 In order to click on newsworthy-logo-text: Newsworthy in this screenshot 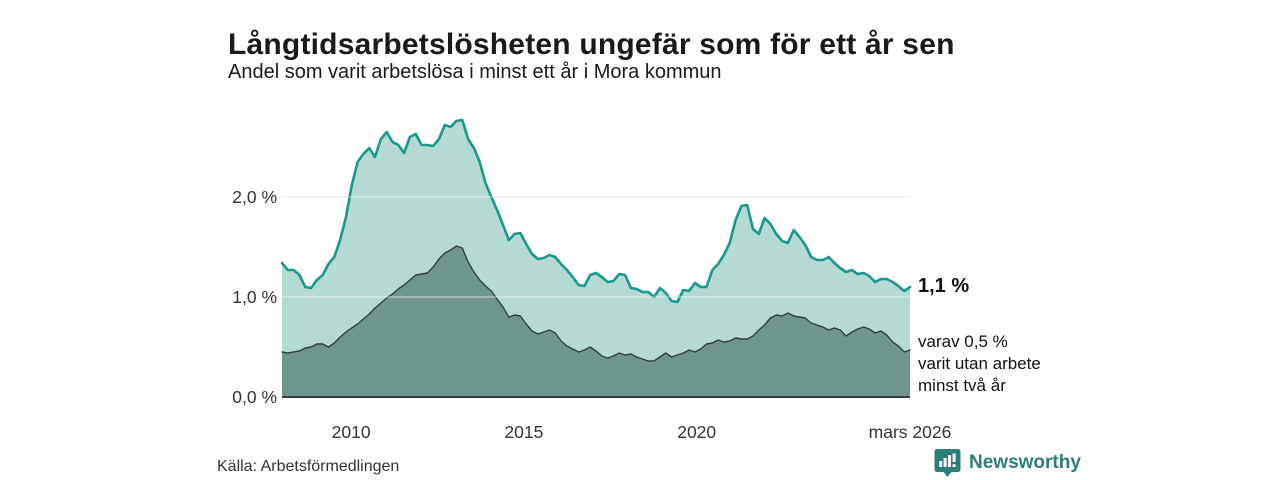, I will do `click(1025, 462)`.